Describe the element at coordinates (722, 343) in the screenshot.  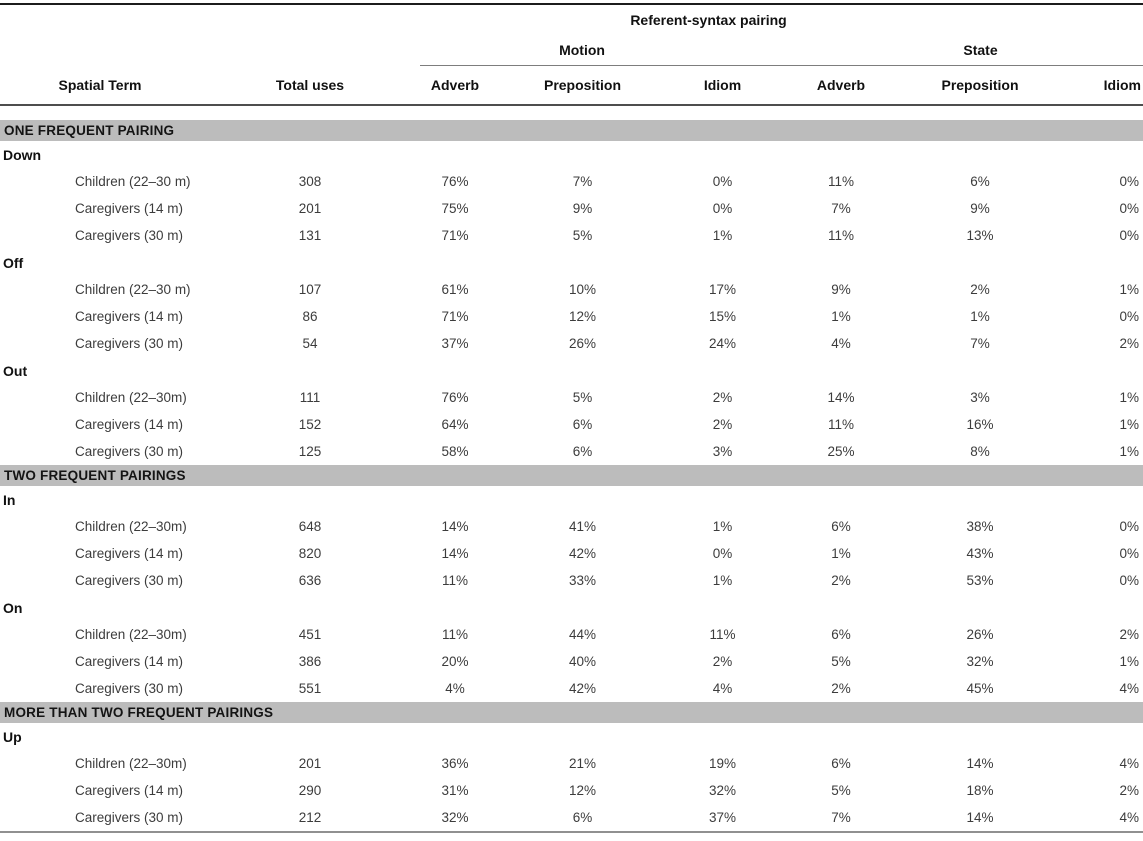
I see `motion-idiom-value: 24%` at that location.